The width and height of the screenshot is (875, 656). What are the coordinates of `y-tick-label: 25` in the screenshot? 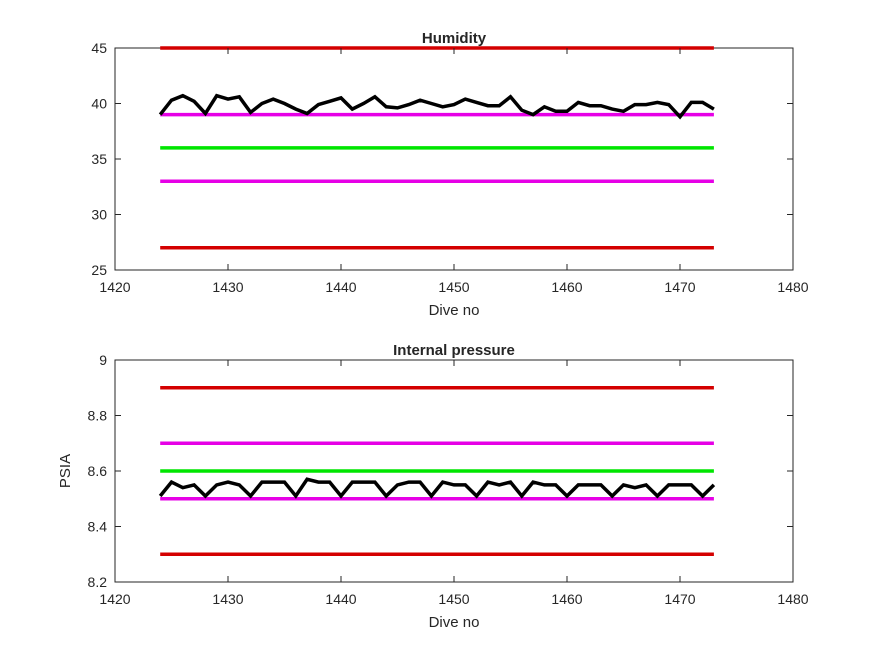 It's located at (99, 270).